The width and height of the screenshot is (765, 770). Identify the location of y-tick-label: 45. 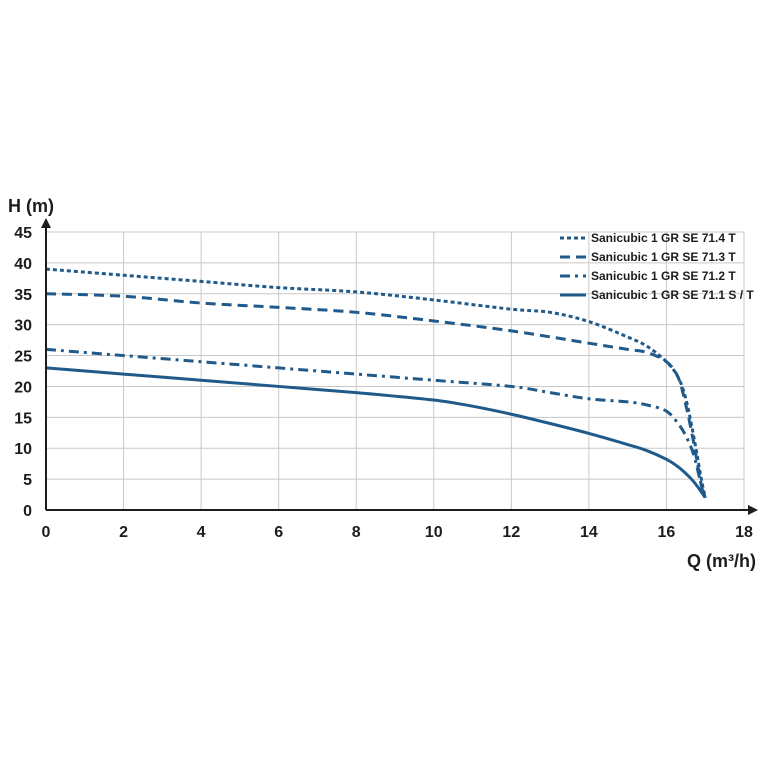
(23, 233).